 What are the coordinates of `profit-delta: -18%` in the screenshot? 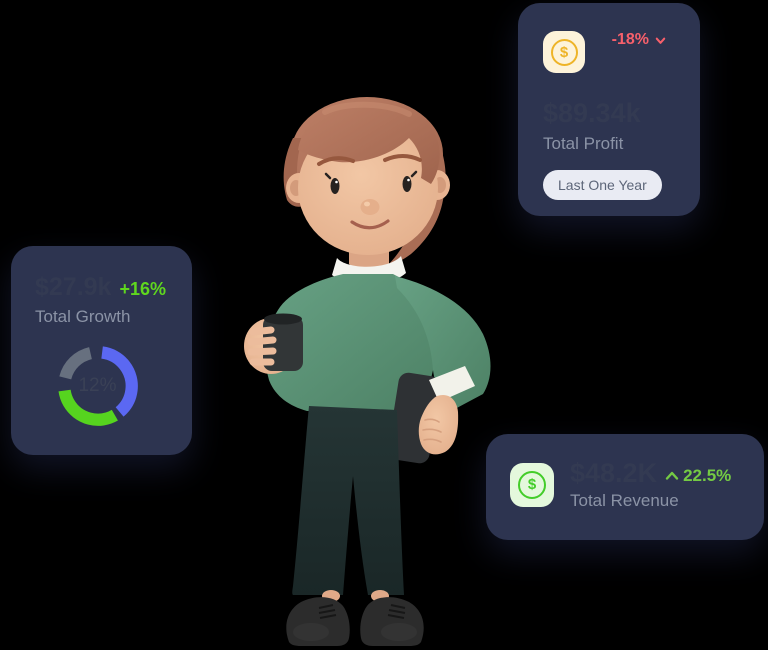 It's located at (630, 39).